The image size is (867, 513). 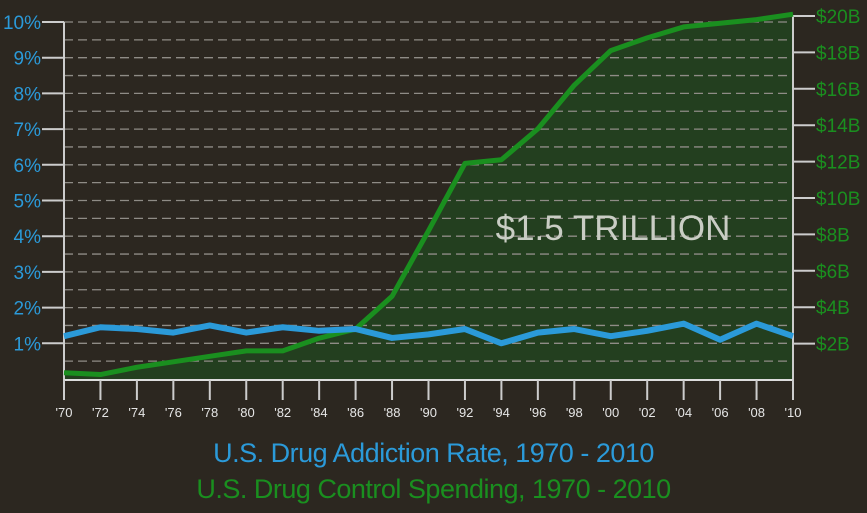 I want to click on chart-title-addiction: U.S. Drug Addiction Rate, 1970 - 2010, so click(x=433, y=453).